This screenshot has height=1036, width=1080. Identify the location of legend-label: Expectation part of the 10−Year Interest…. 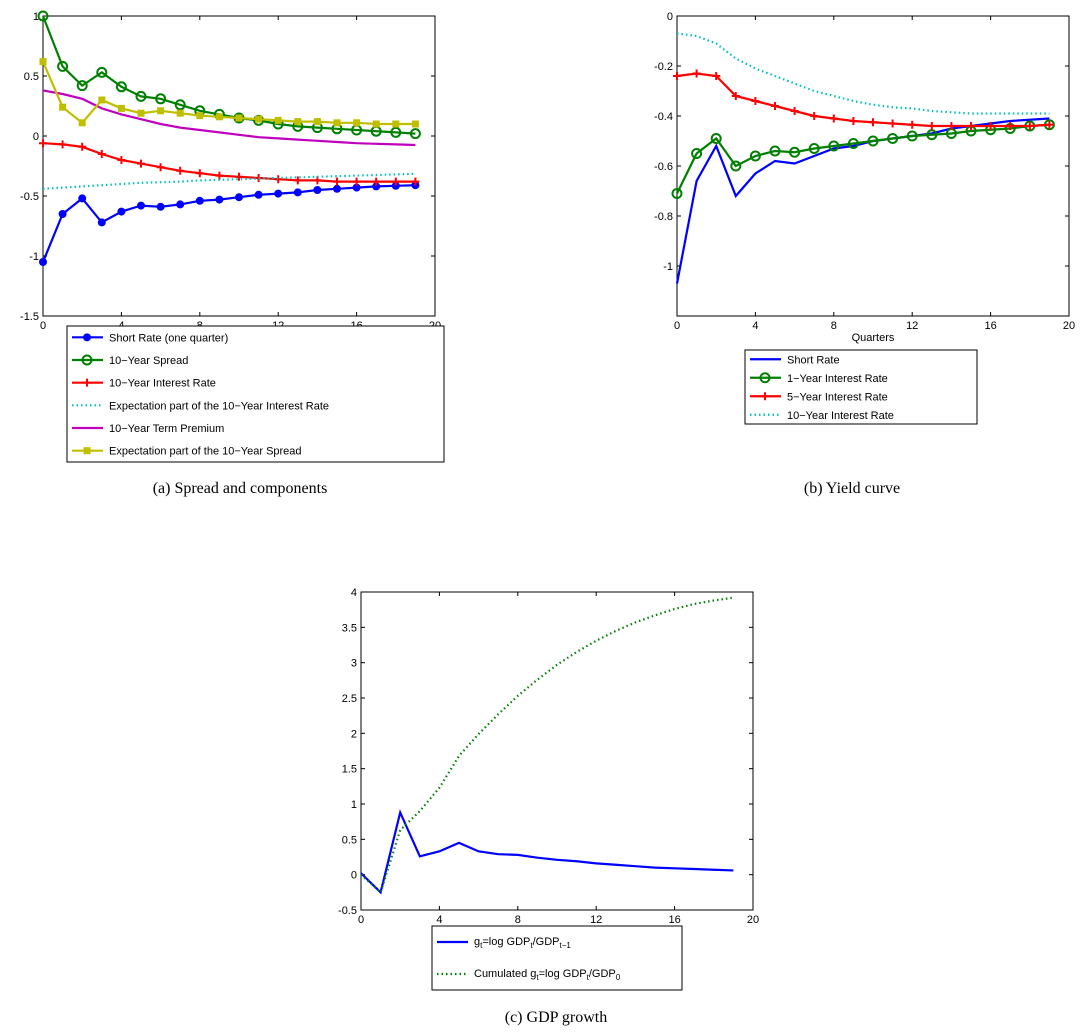
(219, 406).